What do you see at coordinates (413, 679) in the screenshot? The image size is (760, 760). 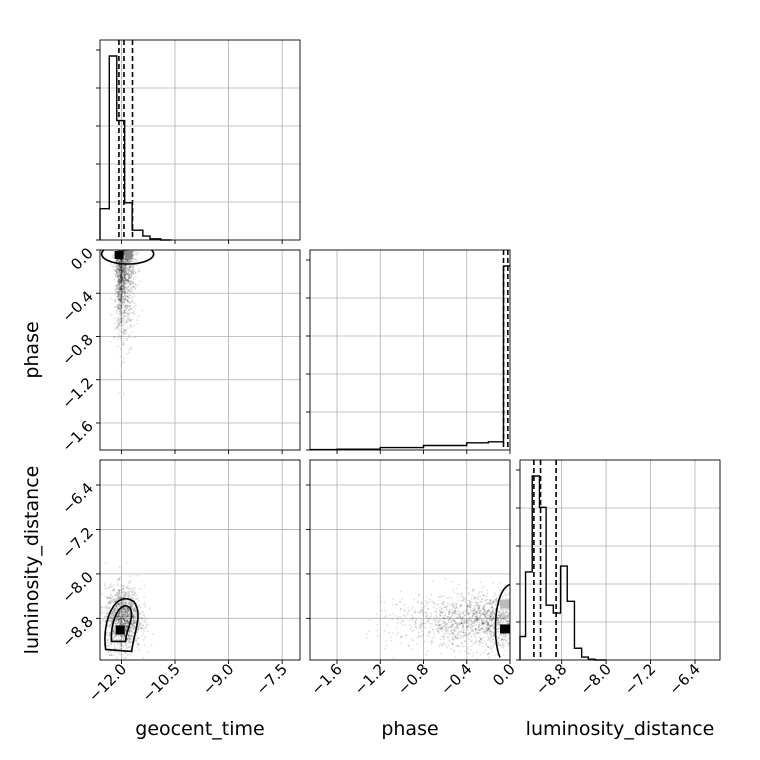 I see `x-tick-label: −0.8` at bounding box center [413, 679].